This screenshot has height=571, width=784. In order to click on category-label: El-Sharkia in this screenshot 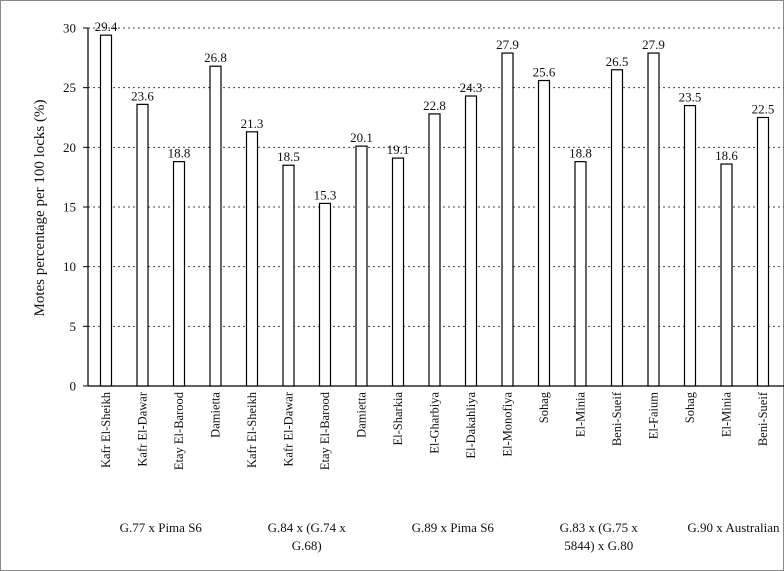, I will do `click(398, 419)`.